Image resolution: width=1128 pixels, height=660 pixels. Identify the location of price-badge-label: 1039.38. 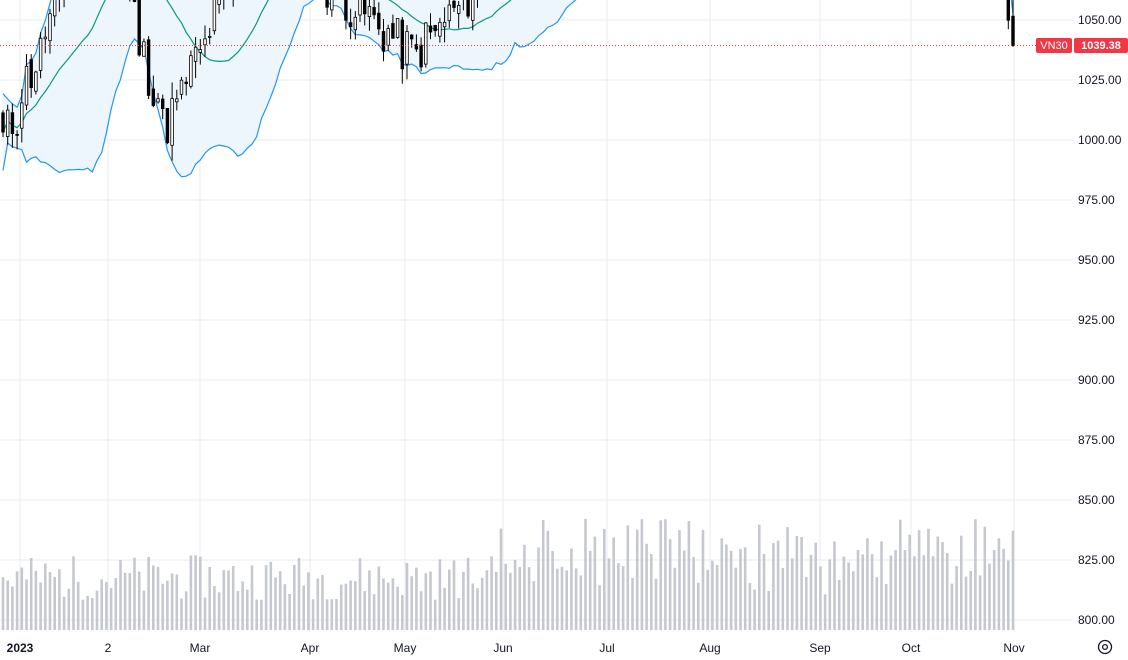
(1101, 46).